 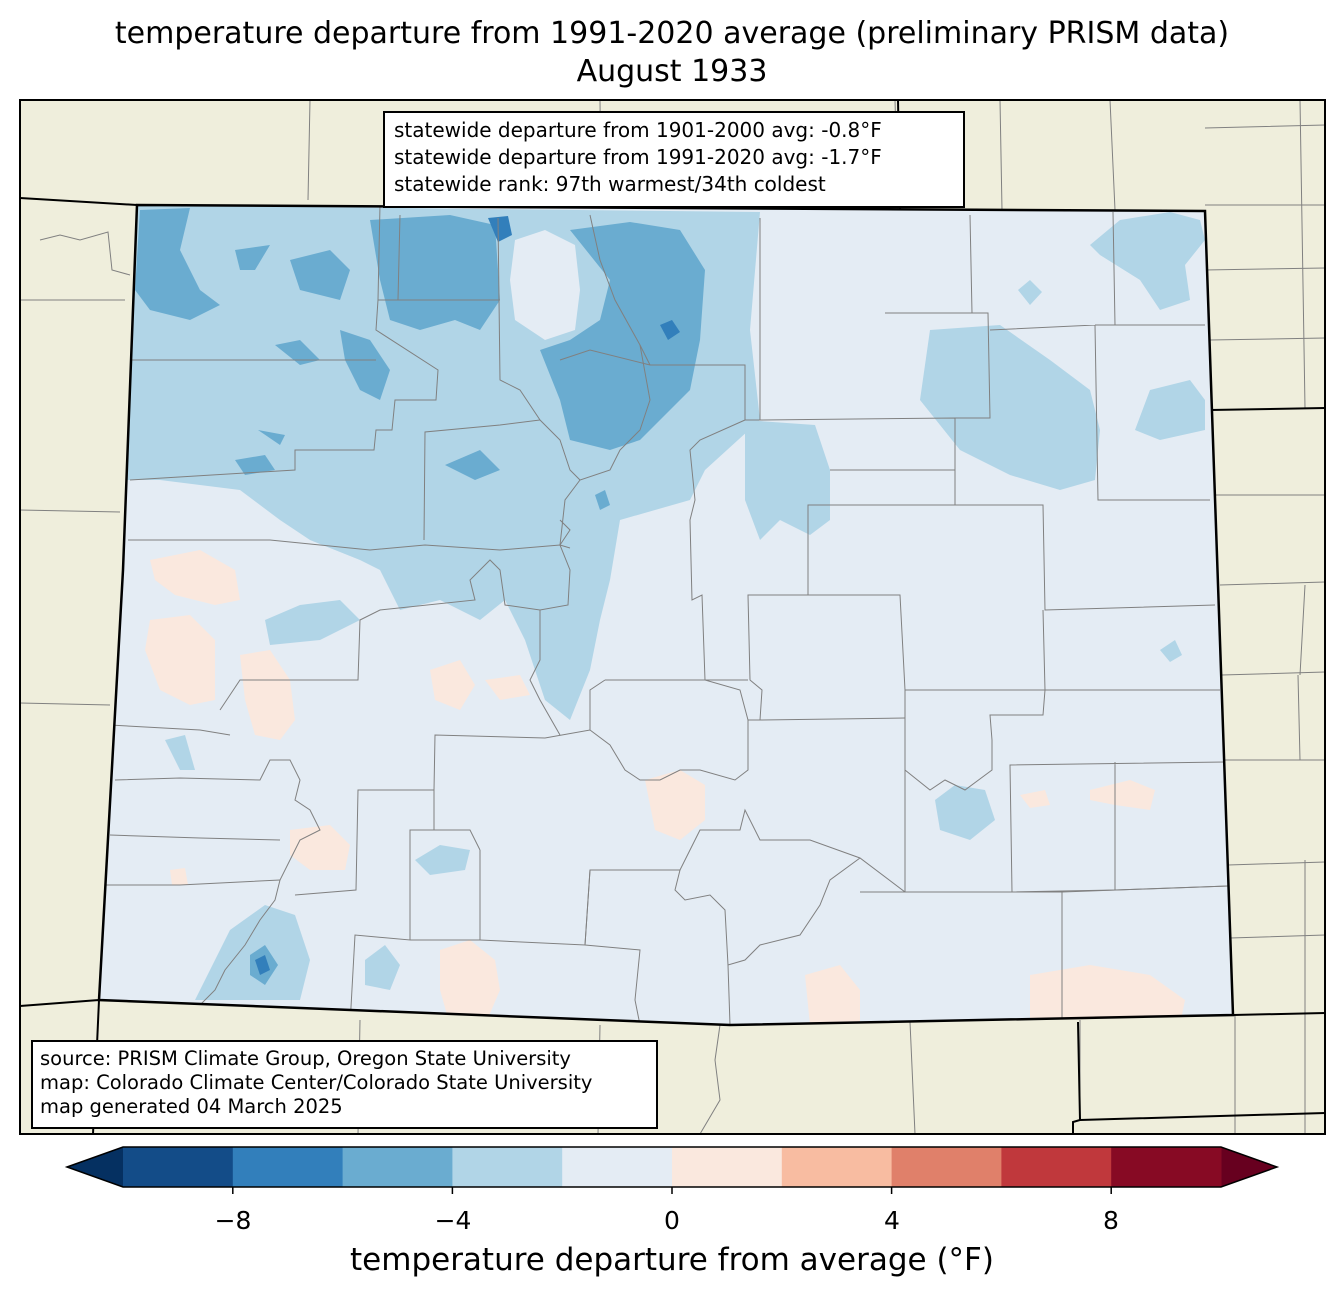 I want to click on map-subtitle: August 1933, so click(x=672, y=71).